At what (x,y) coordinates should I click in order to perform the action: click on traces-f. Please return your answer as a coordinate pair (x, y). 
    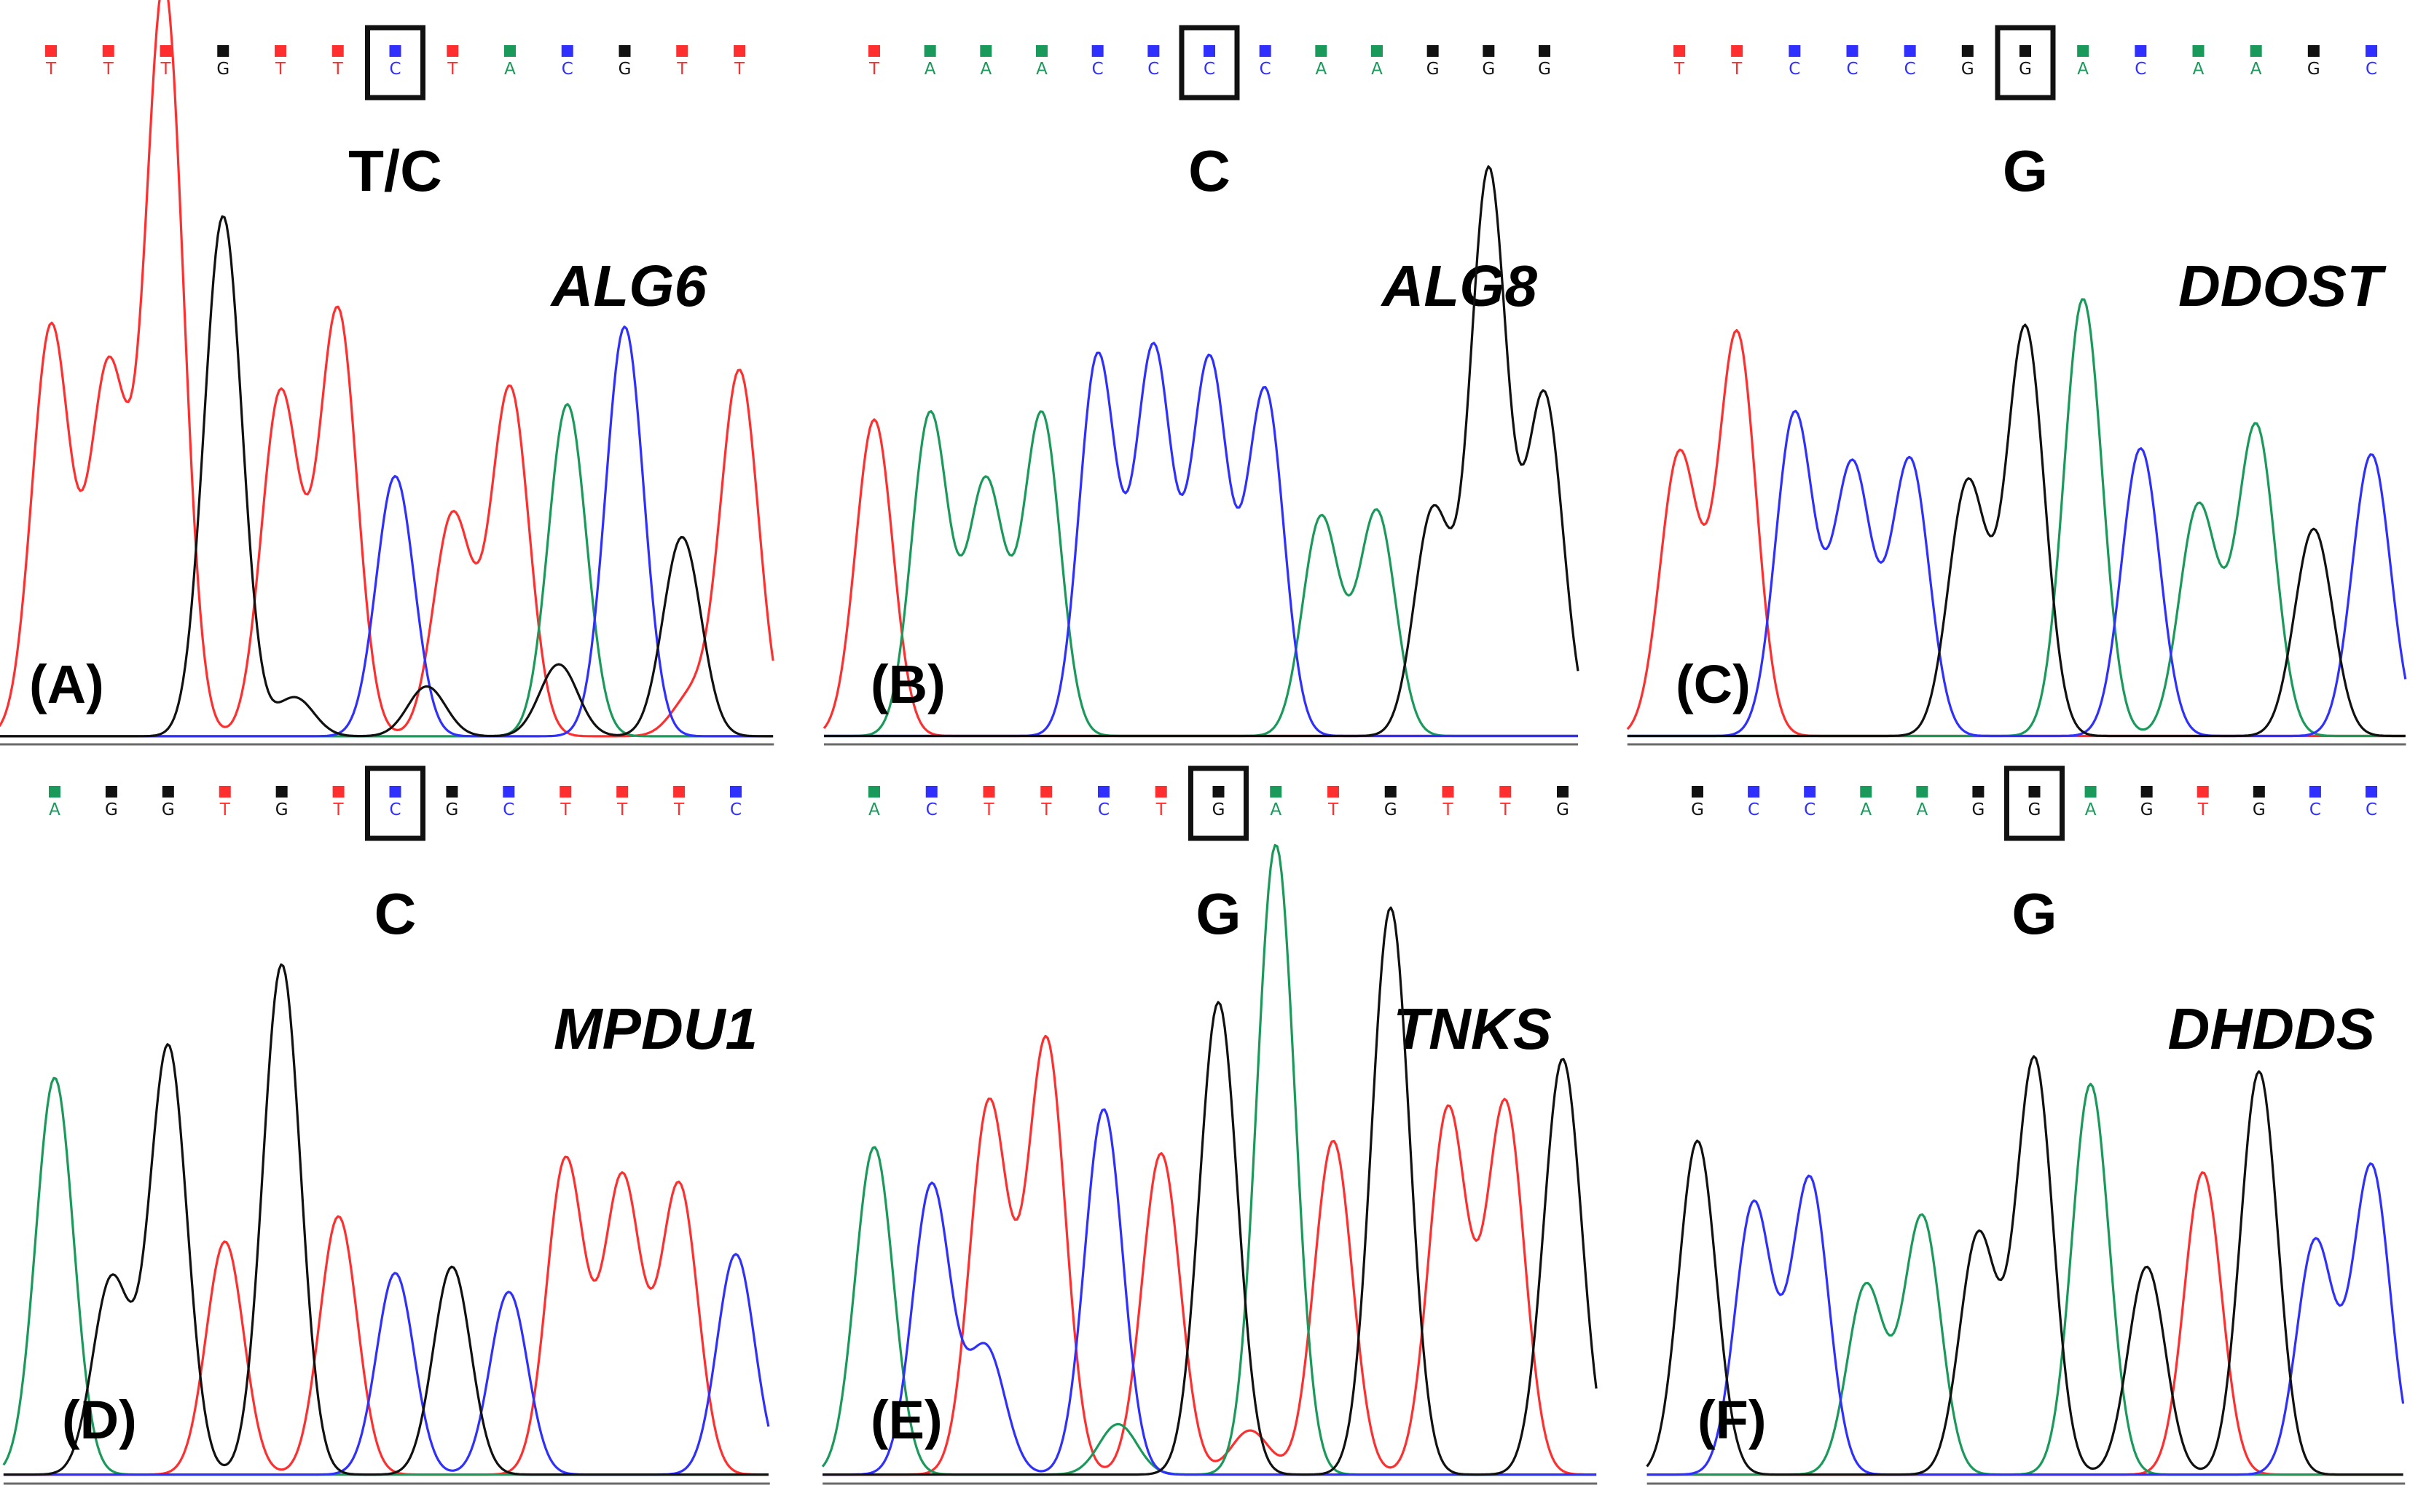
    Looking at the image, I should click on (2025, 1265).